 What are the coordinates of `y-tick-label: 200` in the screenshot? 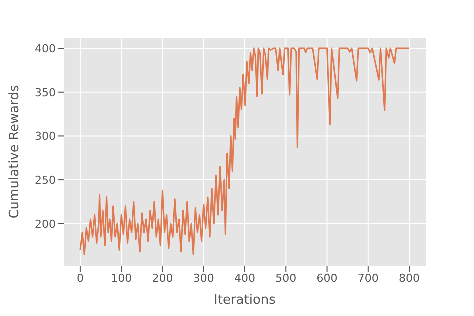 It's located at (45, 224).